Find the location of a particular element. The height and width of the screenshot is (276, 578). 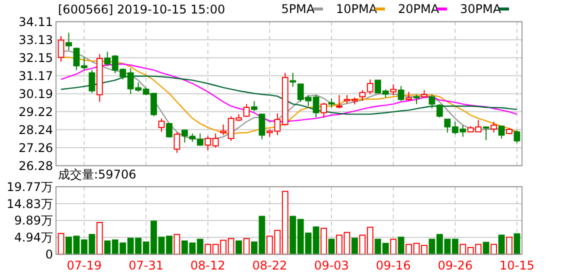

legend-label: 10PMA is located at coordinates (357, 9).